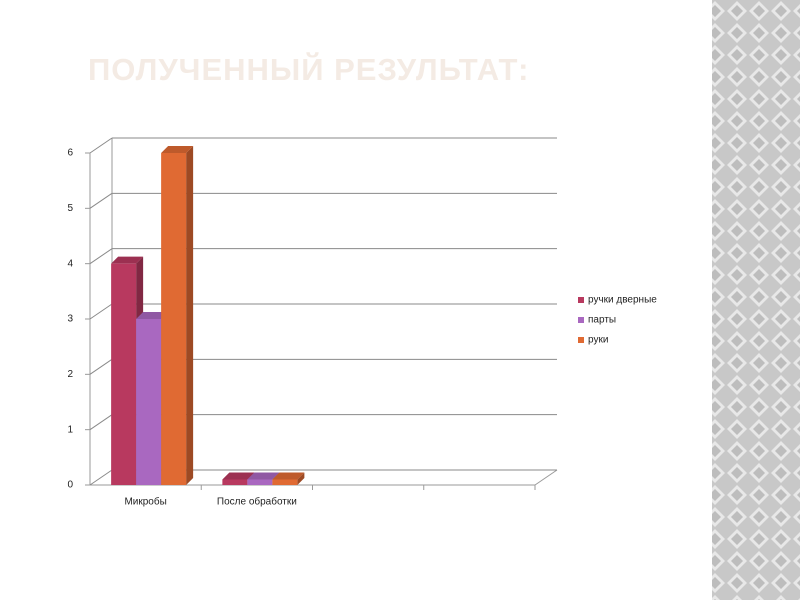  I want to click on y-tick-label: 1, so click(70, 429).